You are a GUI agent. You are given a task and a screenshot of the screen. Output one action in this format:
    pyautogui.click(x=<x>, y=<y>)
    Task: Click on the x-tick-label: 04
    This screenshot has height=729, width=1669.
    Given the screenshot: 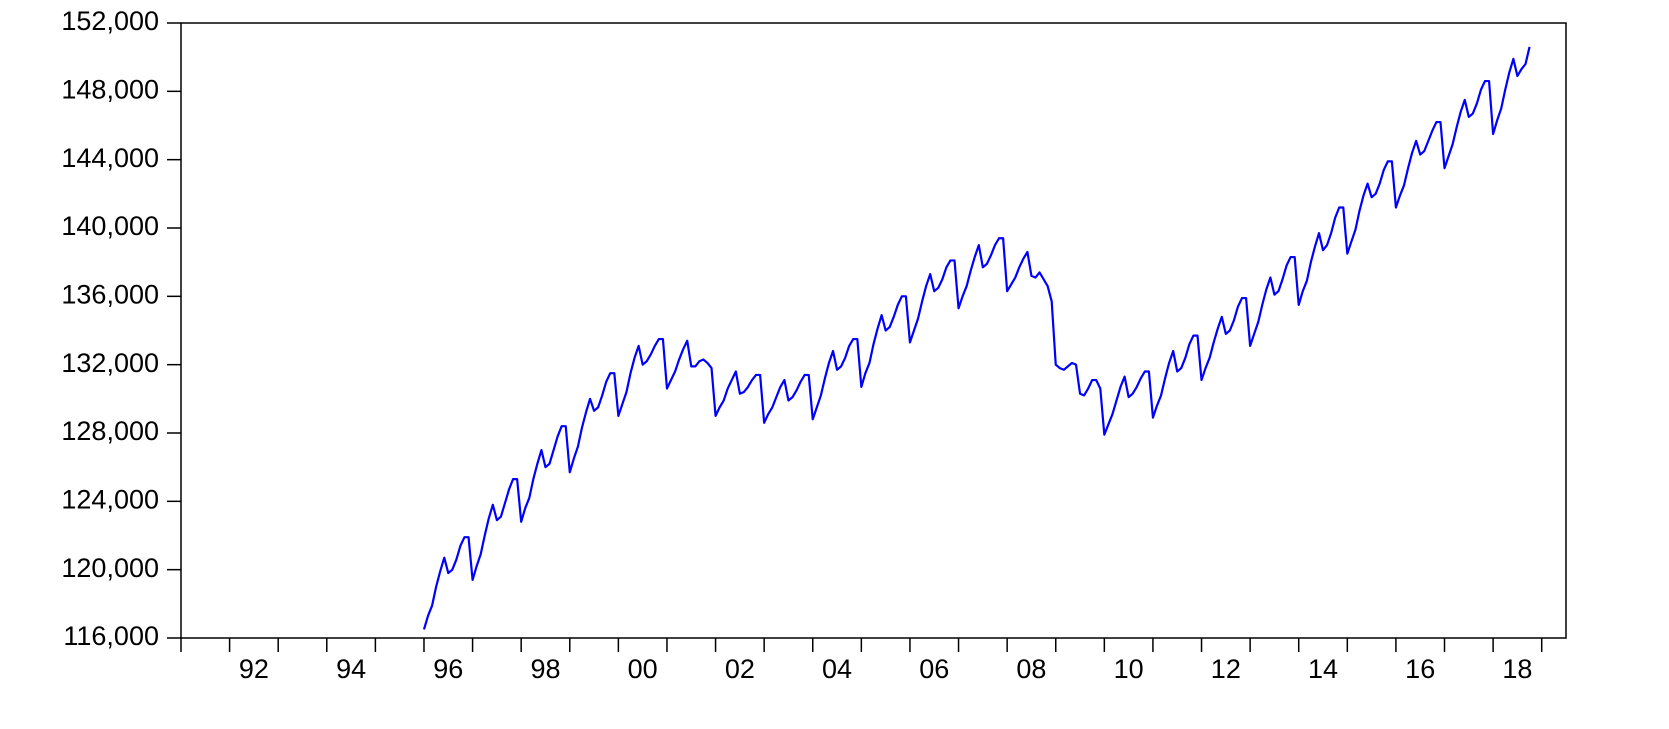 What is the action you would take?
    pyautogui.click(x=837, y=669)
    